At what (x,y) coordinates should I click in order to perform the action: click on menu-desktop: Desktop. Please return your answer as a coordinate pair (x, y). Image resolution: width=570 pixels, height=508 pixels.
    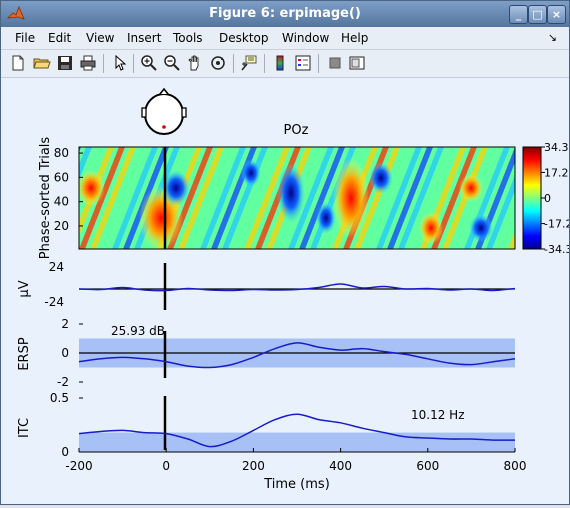
    Looking at the image, I should click on (244, 38).